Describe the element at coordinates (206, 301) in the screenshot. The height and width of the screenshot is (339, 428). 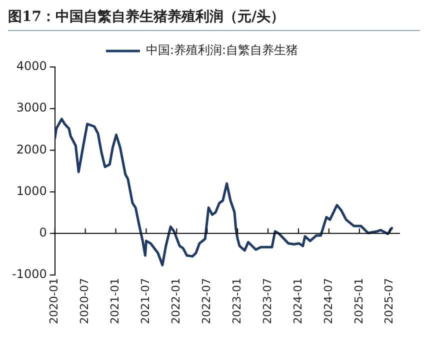
I see `x-tick-label: 2022-07` at that location.